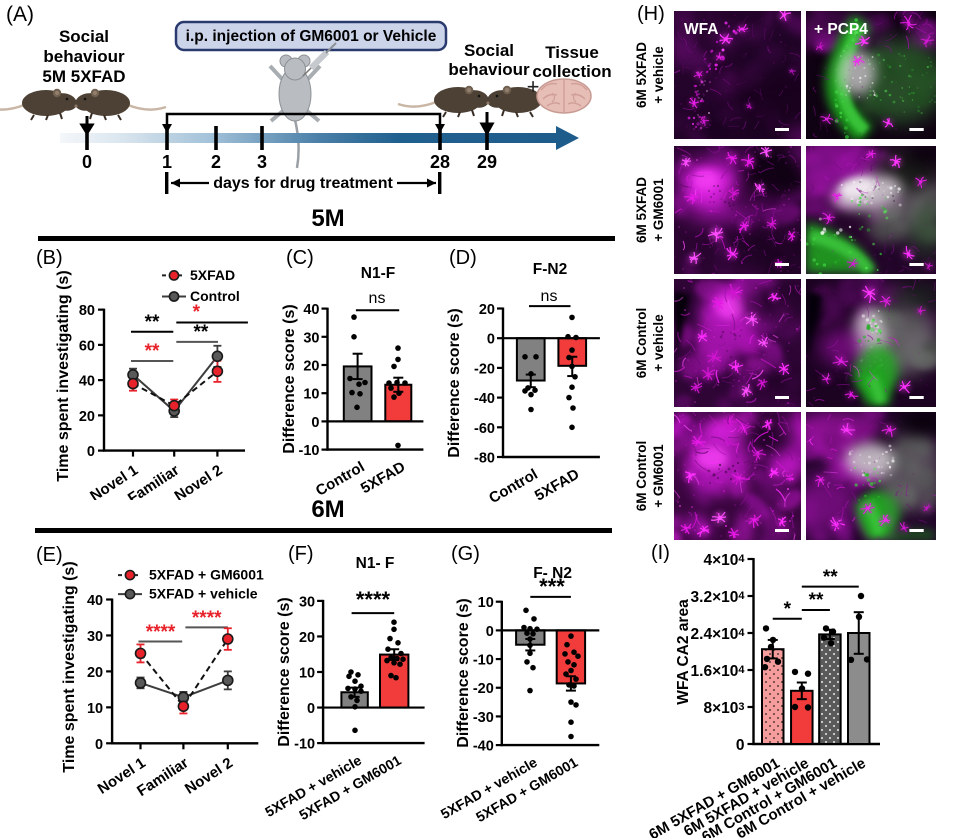 Image resolution: width=960 pixels, height=838 pixels. Describe the element at coordinates (87, 346) in the screenshot. I see `svg-text: 60` at that location.